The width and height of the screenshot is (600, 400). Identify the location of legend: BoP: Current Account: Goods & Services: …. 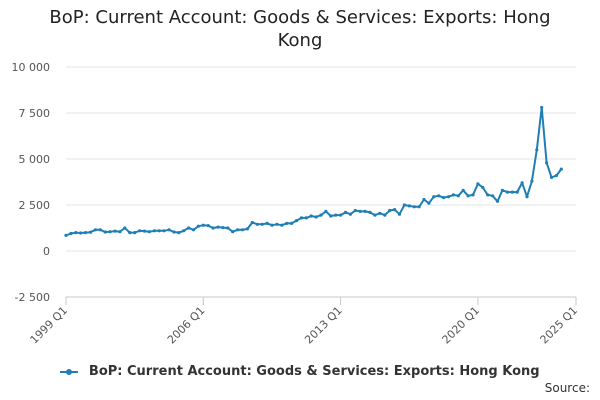
(300, 371).